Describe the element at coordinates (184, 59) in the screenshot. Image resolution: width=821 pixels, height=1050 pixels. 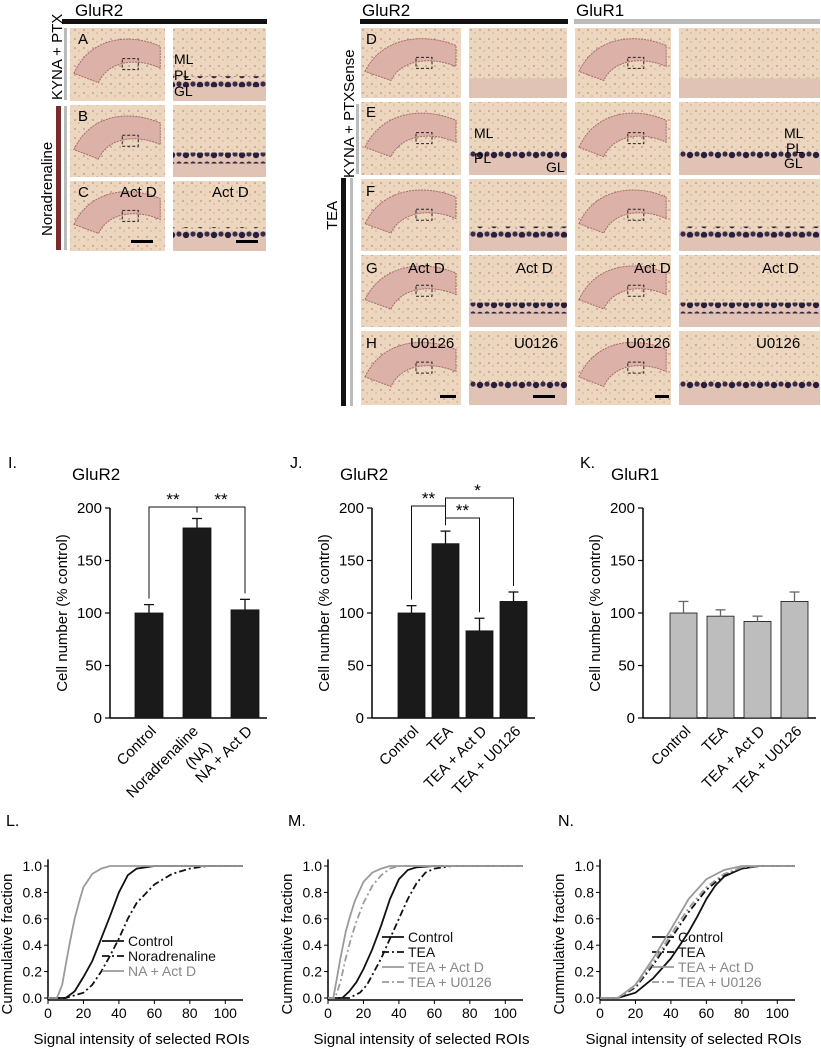
I see `layer-label-ml-a: ML` at that location.